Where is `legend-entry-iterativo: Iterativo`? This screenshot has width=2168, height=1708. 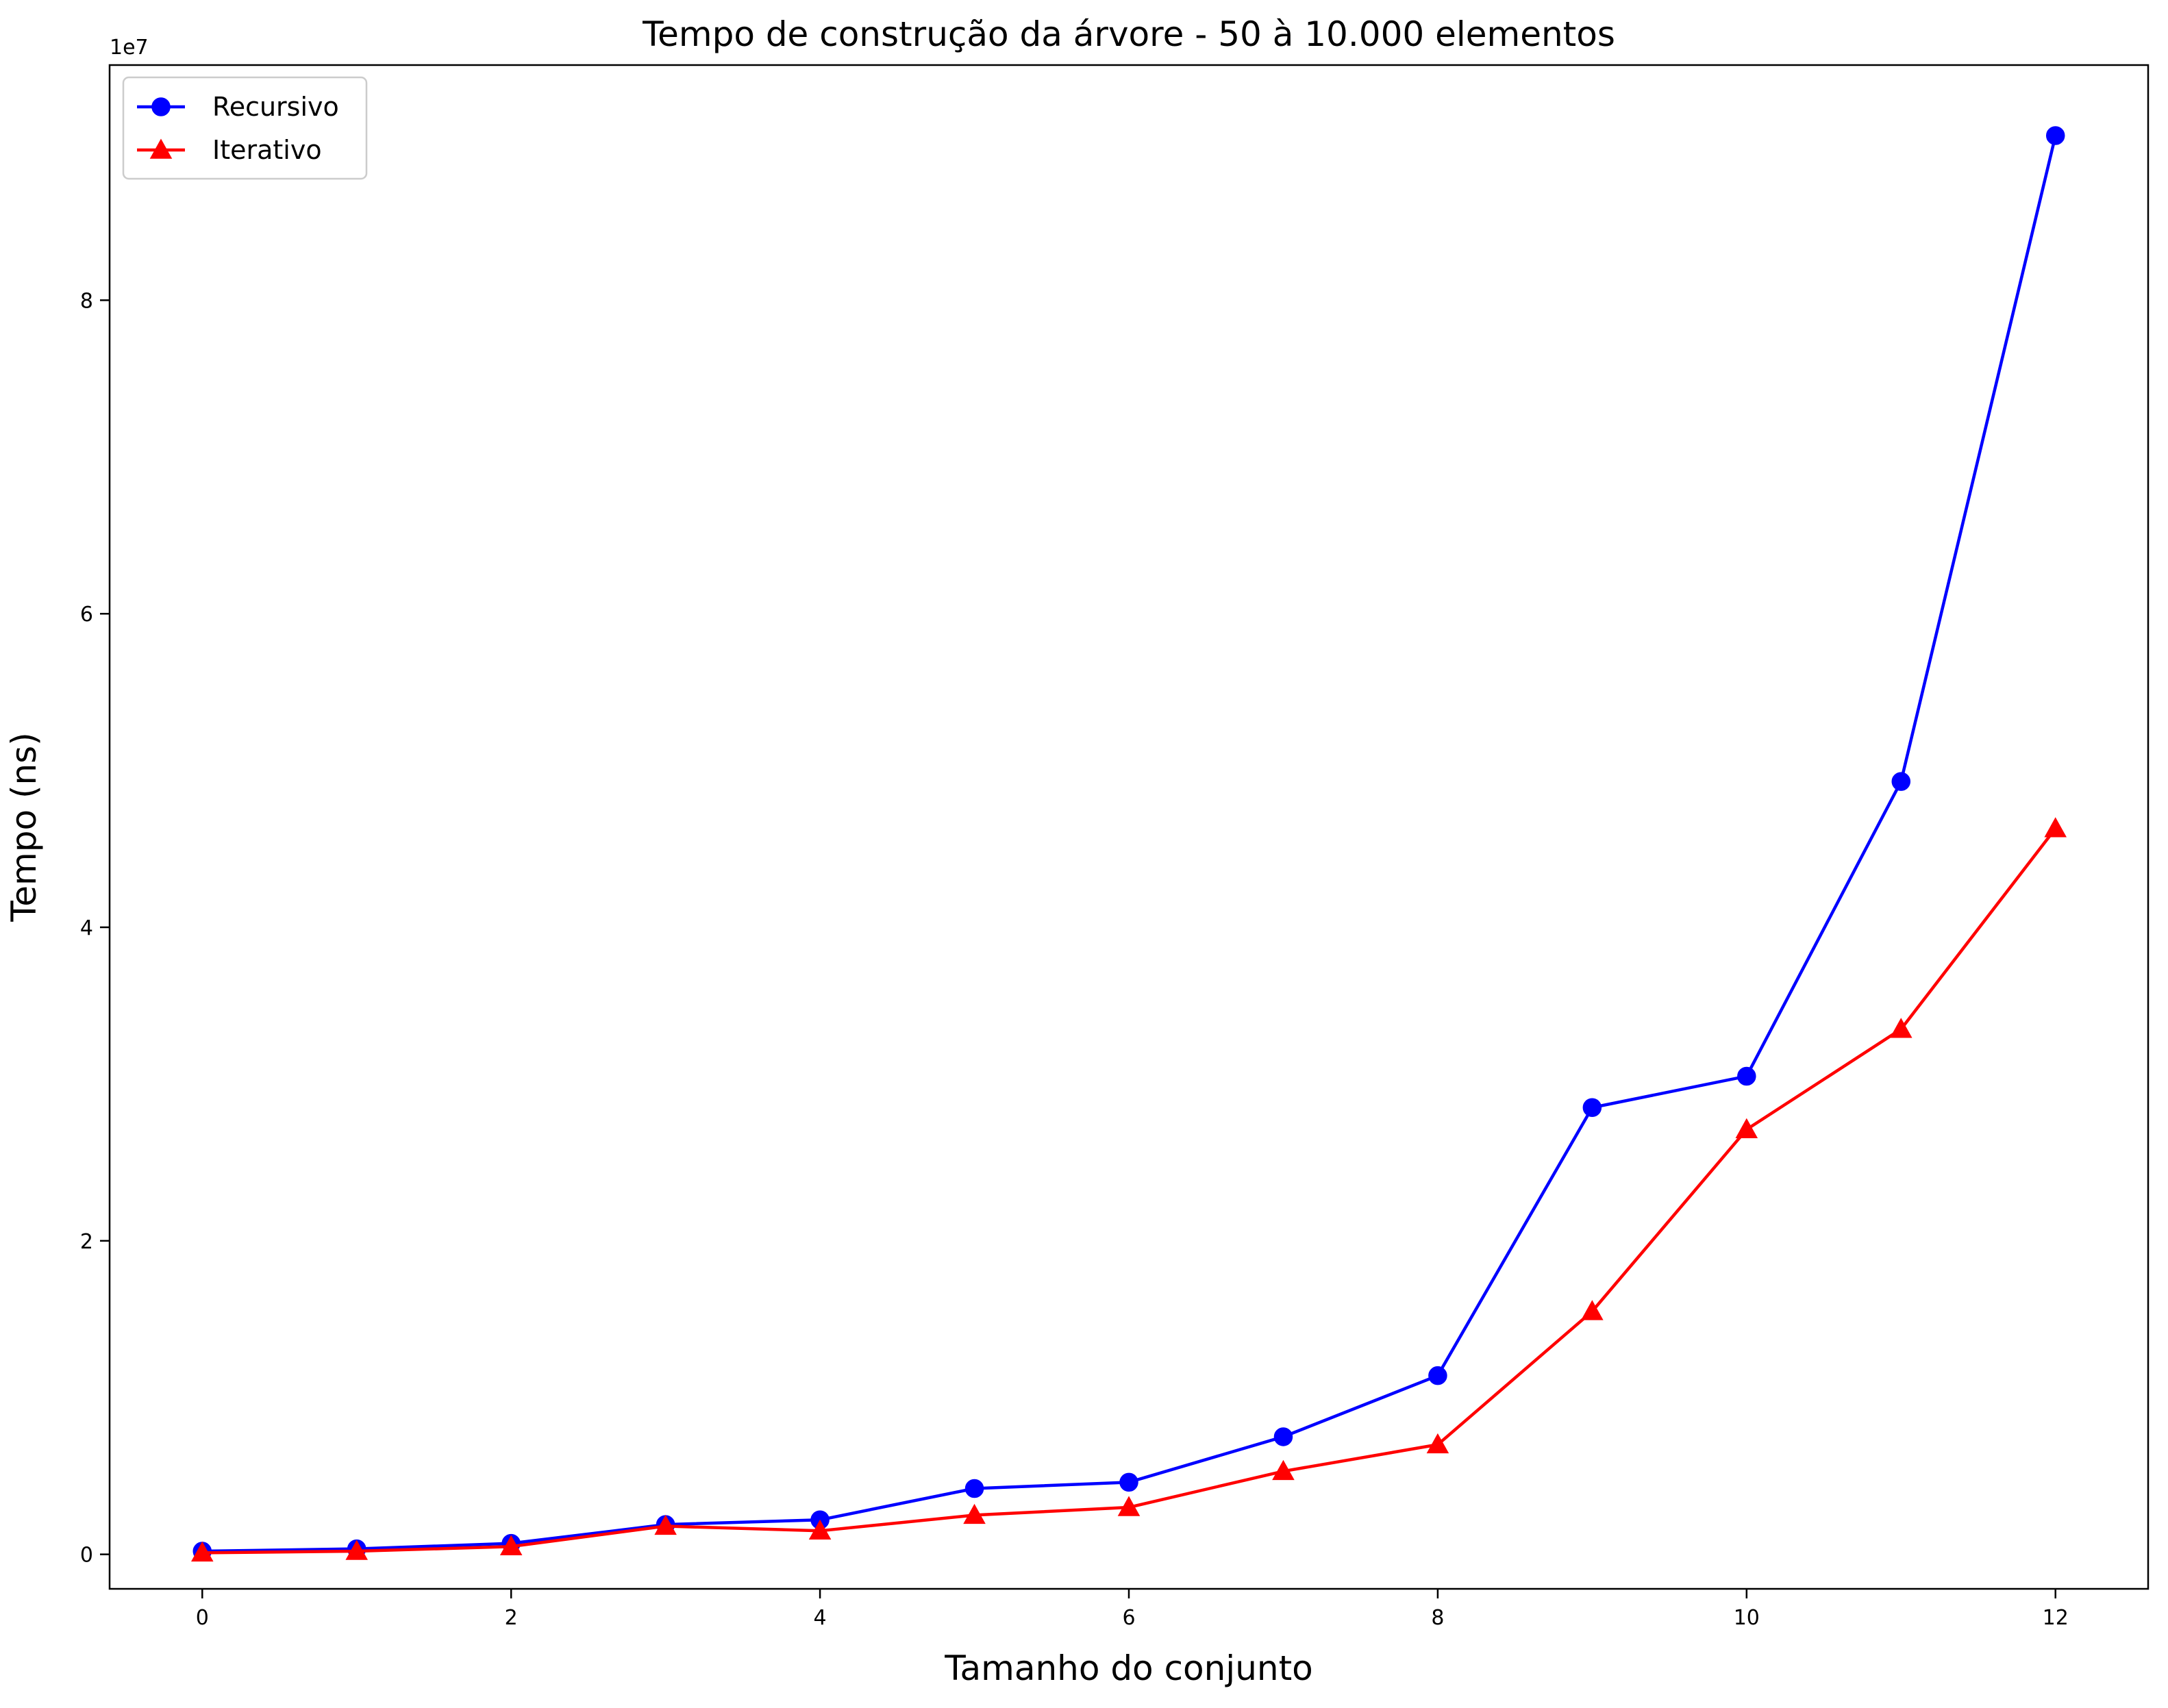 legend-entry-iterativo: Iterativo is located at coordinates (229, 150).